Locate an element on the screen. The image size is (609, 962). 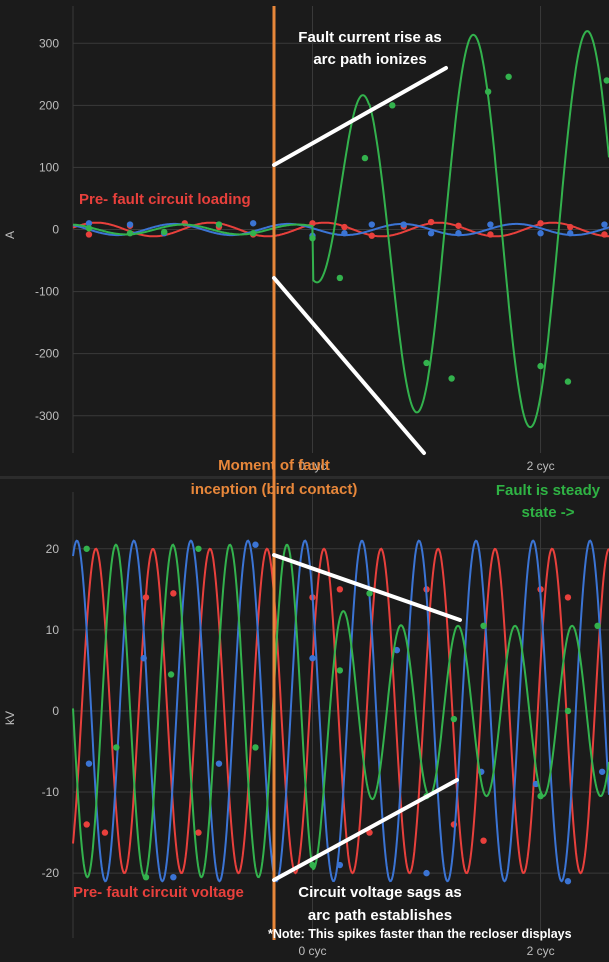
current-x-tick-label: 0 cyc is located at coordinates (312, 466).